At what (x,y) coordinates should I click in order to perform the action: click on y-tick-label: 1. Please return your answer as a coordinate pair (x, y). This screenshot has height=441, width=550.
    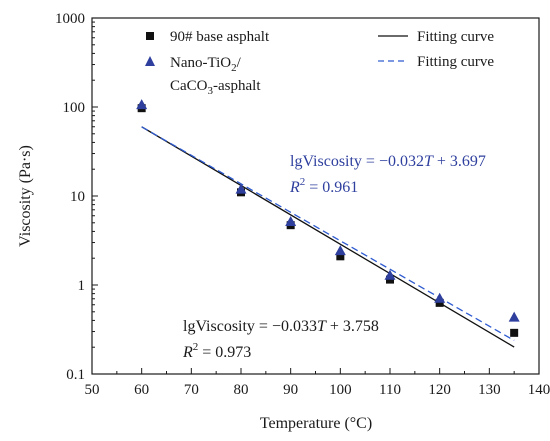
    Looking at the image, I should click on (82, 286).